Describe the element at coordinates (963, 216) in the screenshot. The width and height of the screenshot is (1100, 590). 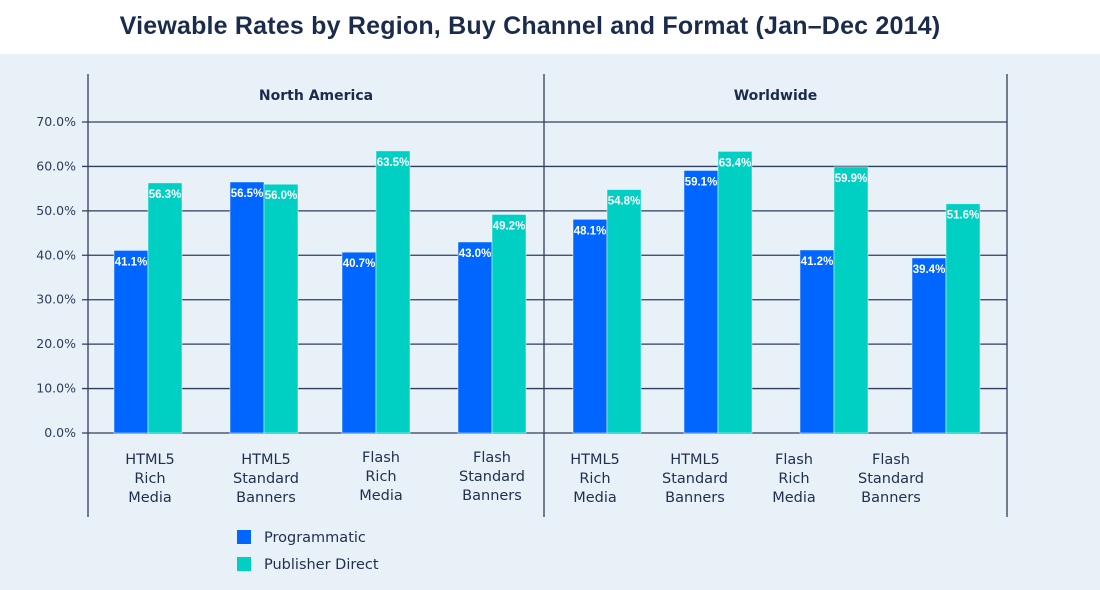
I see `data-label: 51.6%` at that location.